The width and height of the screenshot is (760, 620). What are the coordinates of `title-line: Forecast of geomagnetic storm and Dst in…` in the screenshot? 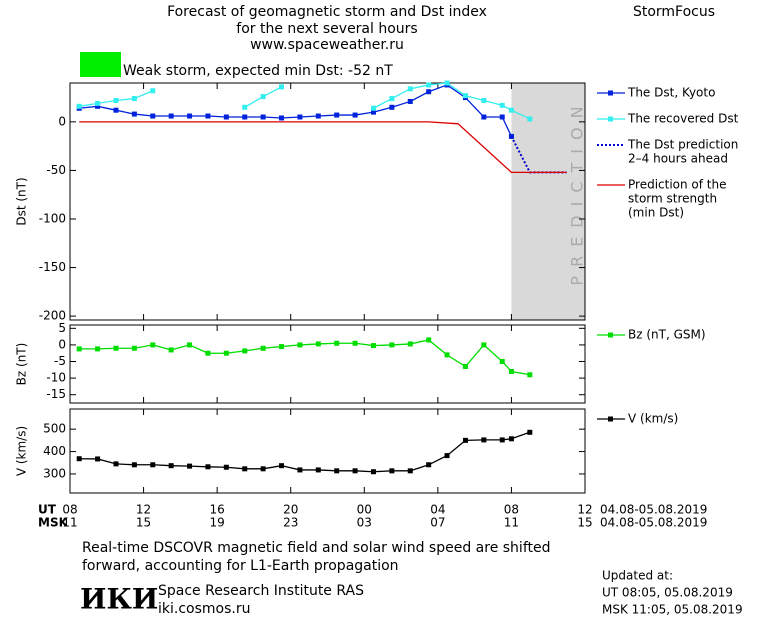 It's located at (327, 12).